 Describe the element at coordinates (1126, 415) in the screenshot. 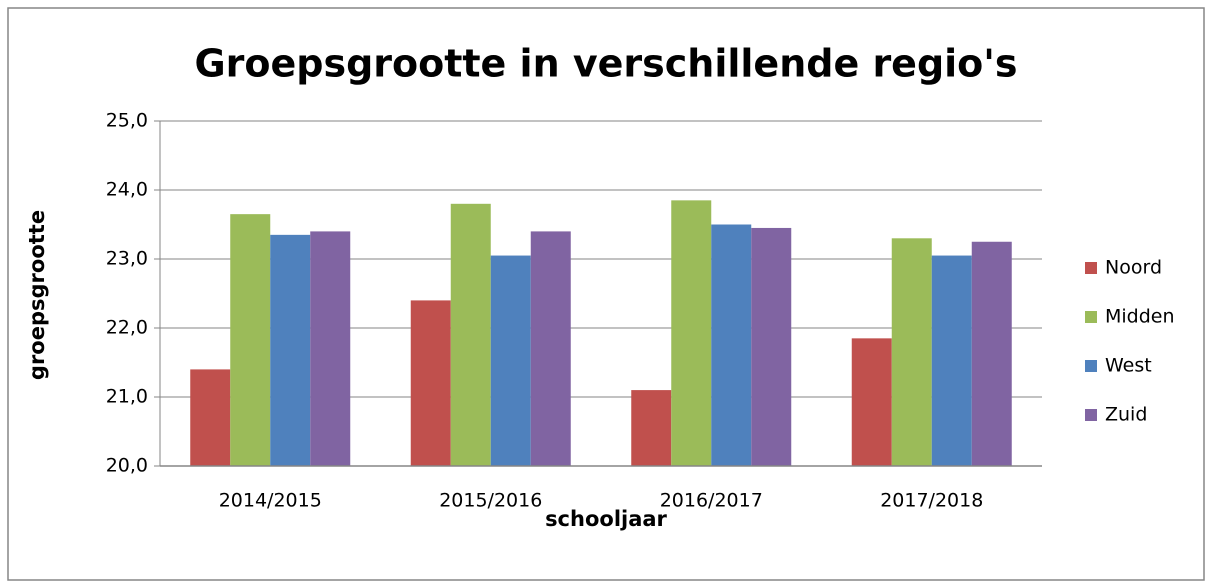

I see `legend-label: Zuid` at that location.